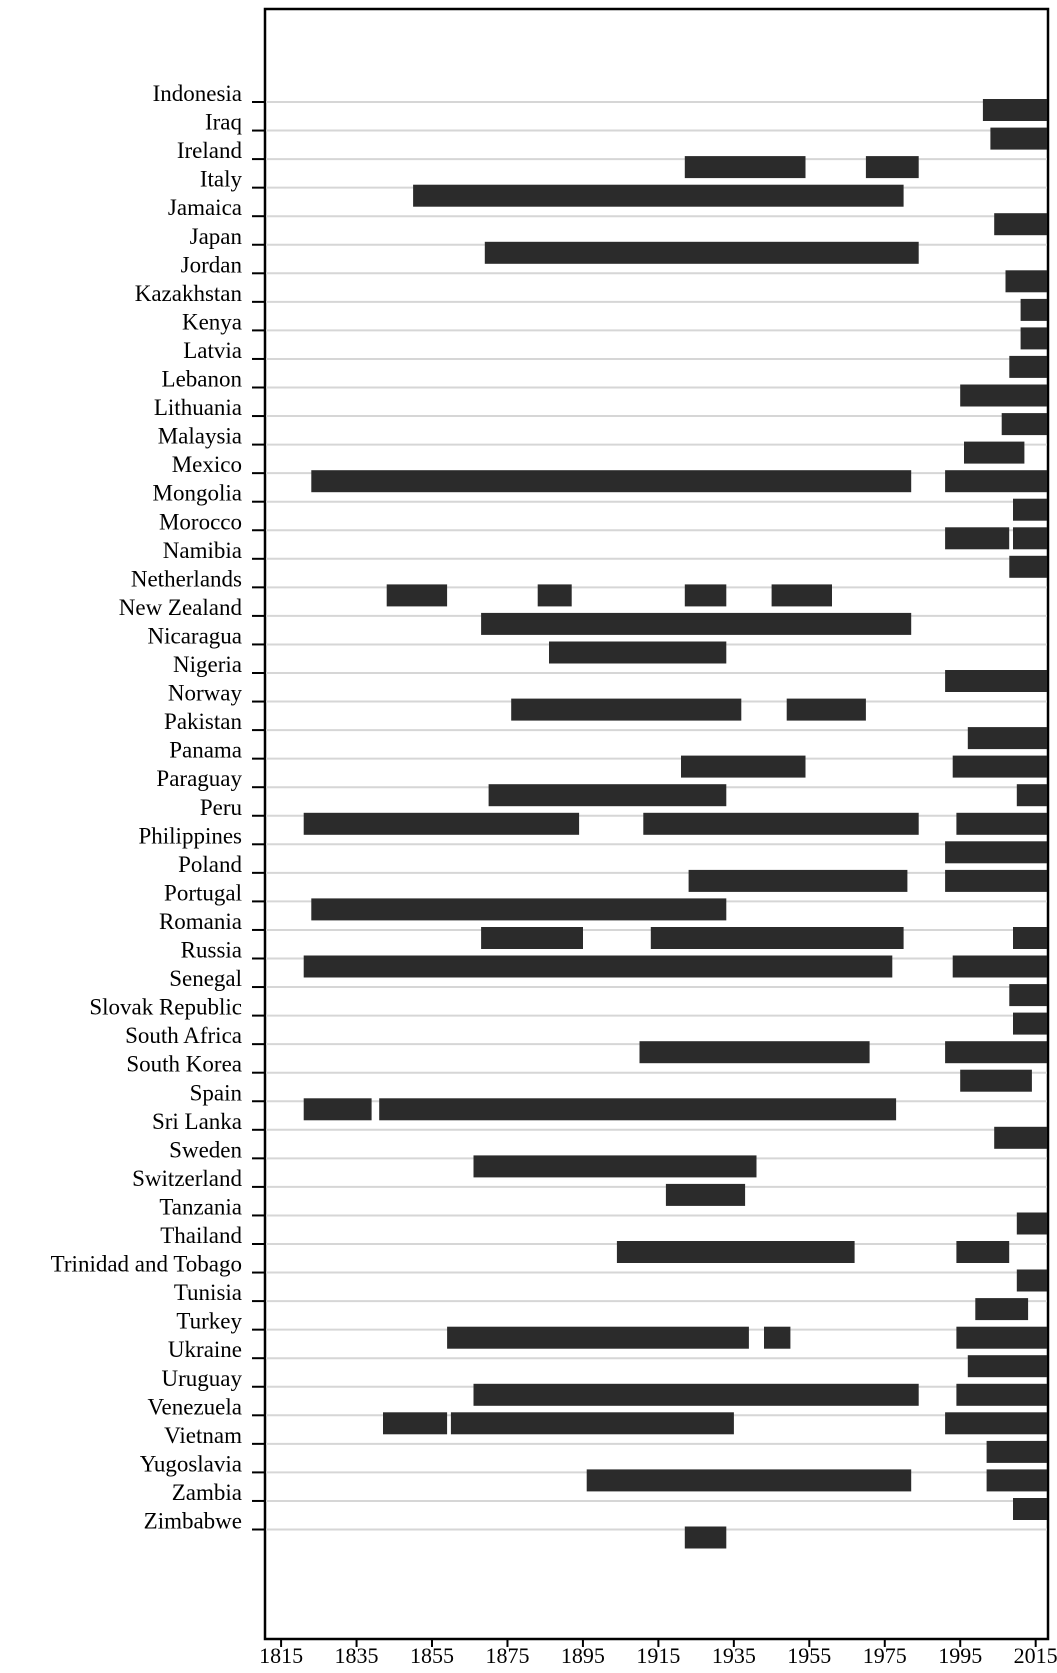  What do you see at coordinates (207, 664) in the screenshot?
I see `row-label: Nigeria` at bounding box center [207, 664].